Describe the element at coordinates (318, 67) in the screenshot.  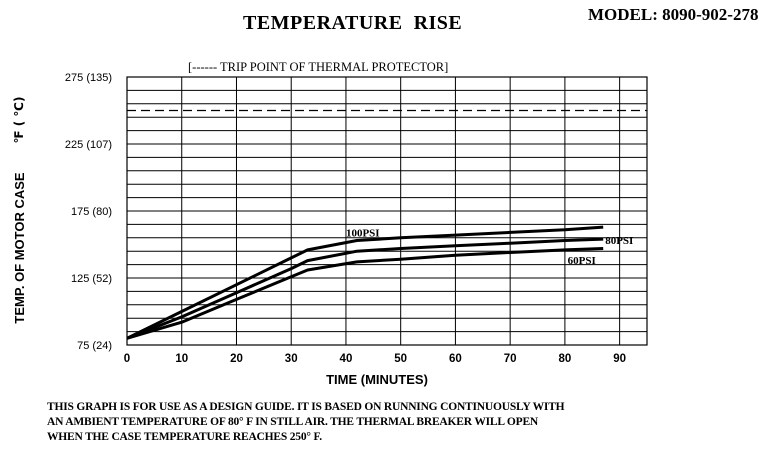
I see `trip-point-legend: [------ TRIP POINT OF THERMAL PROTECTOR]` at that location.